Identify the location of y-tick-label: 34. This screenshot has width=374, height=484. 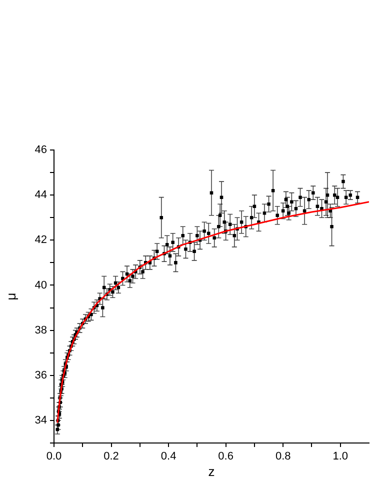
(40, 420).